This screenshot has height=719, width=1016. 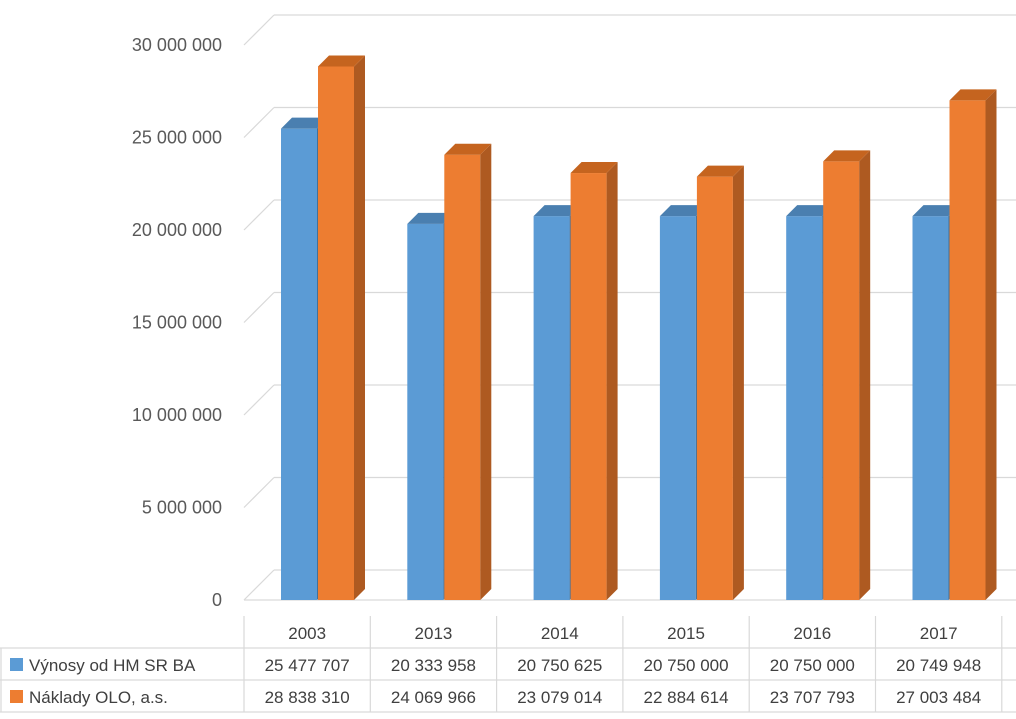 I want to click on data-label: 27 003 484, so click(x=938, y=697).